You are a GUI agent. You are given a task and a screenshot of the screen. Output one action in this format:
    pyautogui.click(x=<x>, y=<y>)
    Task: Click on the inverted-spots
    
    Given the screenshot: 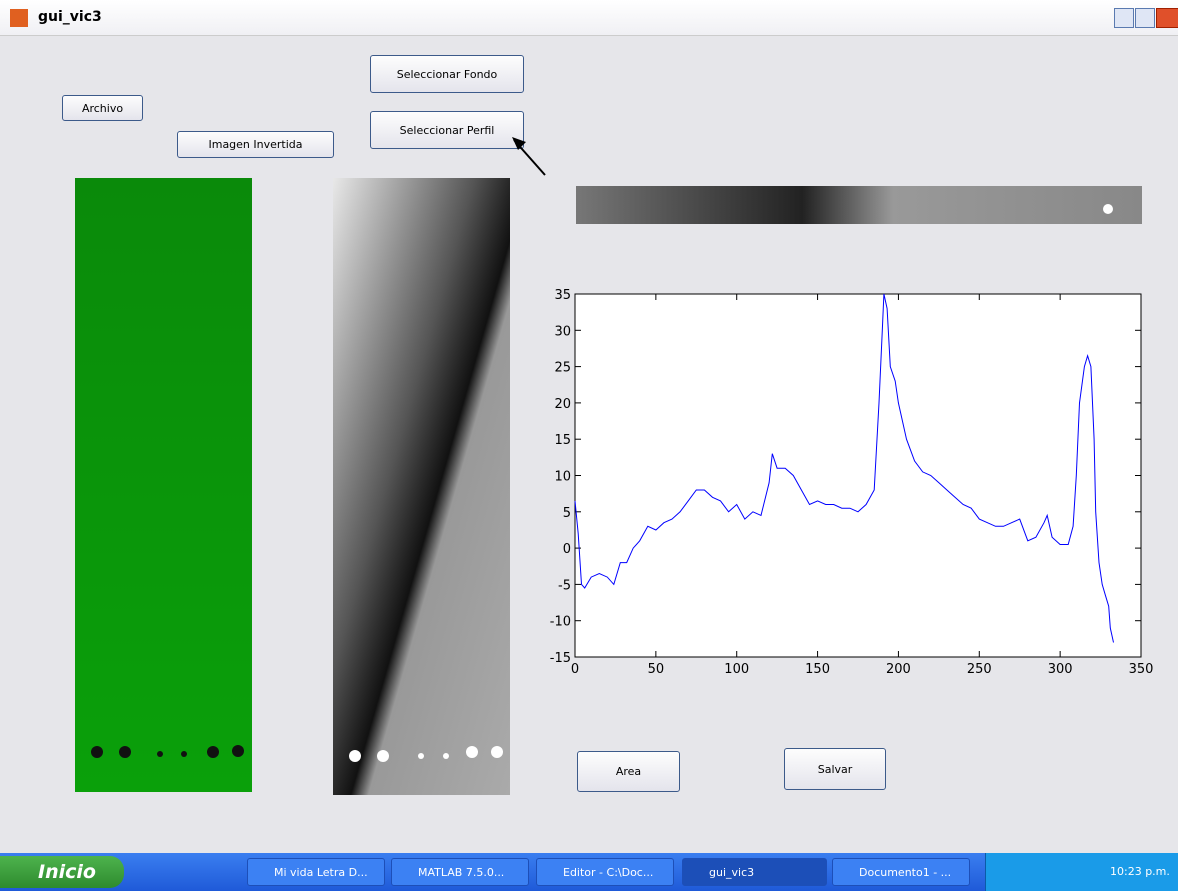 What is the action you would take?
    pyautogui.click(x=426, y=754)
    